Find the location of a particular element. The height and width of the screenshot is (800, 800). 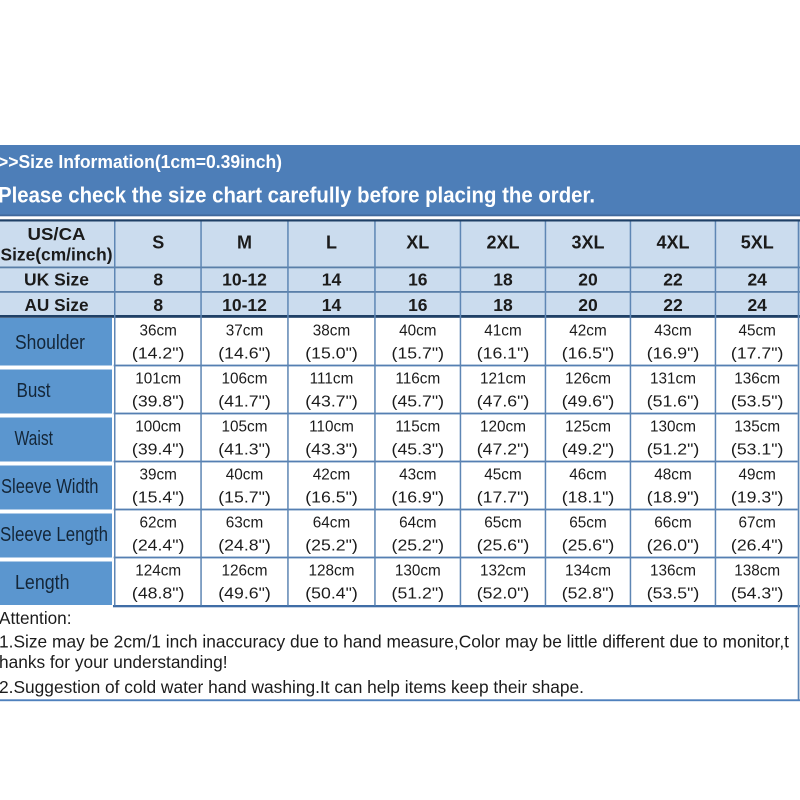

svg-text: 125cm is located at coordinates (588, 427).